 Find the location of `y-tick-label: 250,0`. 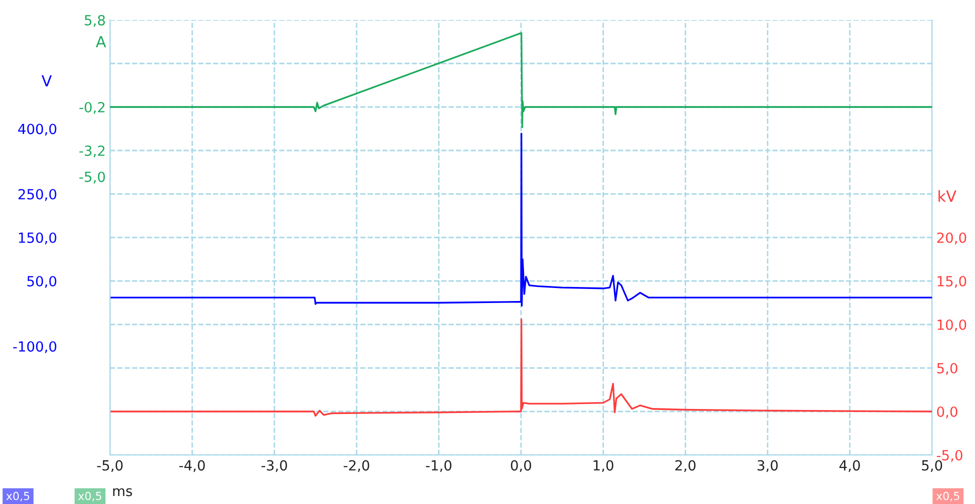

y-tick-label: 250,0 is located at coordinates (37, 194).